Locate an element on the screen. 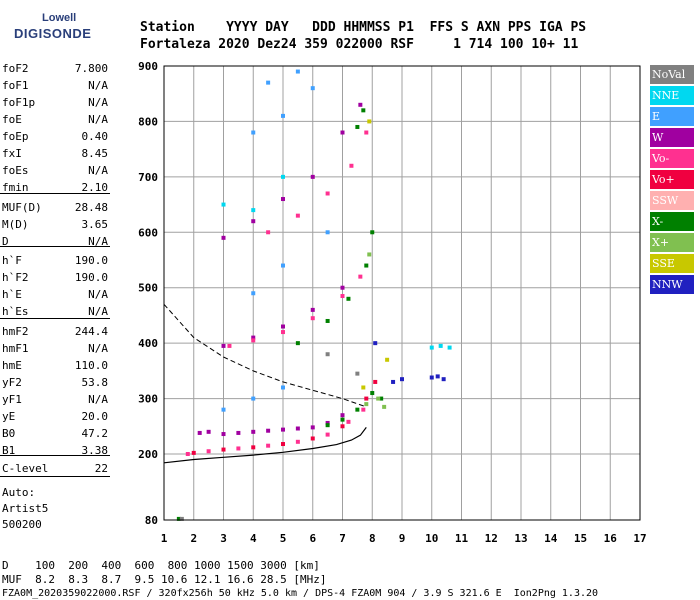 This screenshot has width=700, height=600. param-name: yF1 is located at coordinates (12, 399).